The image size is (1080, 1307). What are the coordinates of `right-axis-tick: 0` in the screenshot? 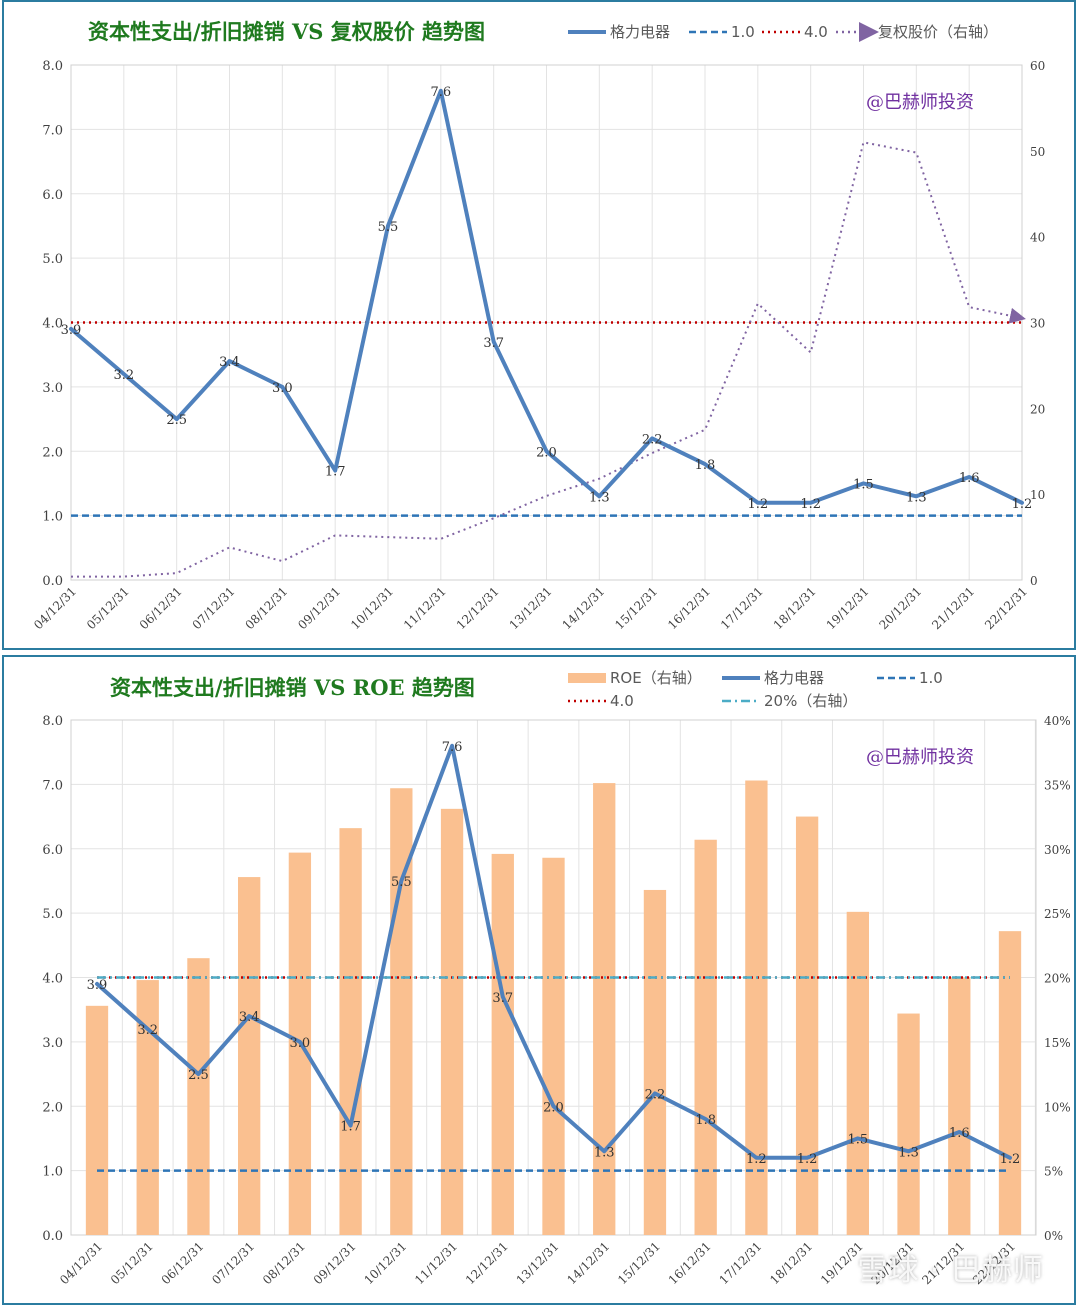 It's located at (1034, 581).